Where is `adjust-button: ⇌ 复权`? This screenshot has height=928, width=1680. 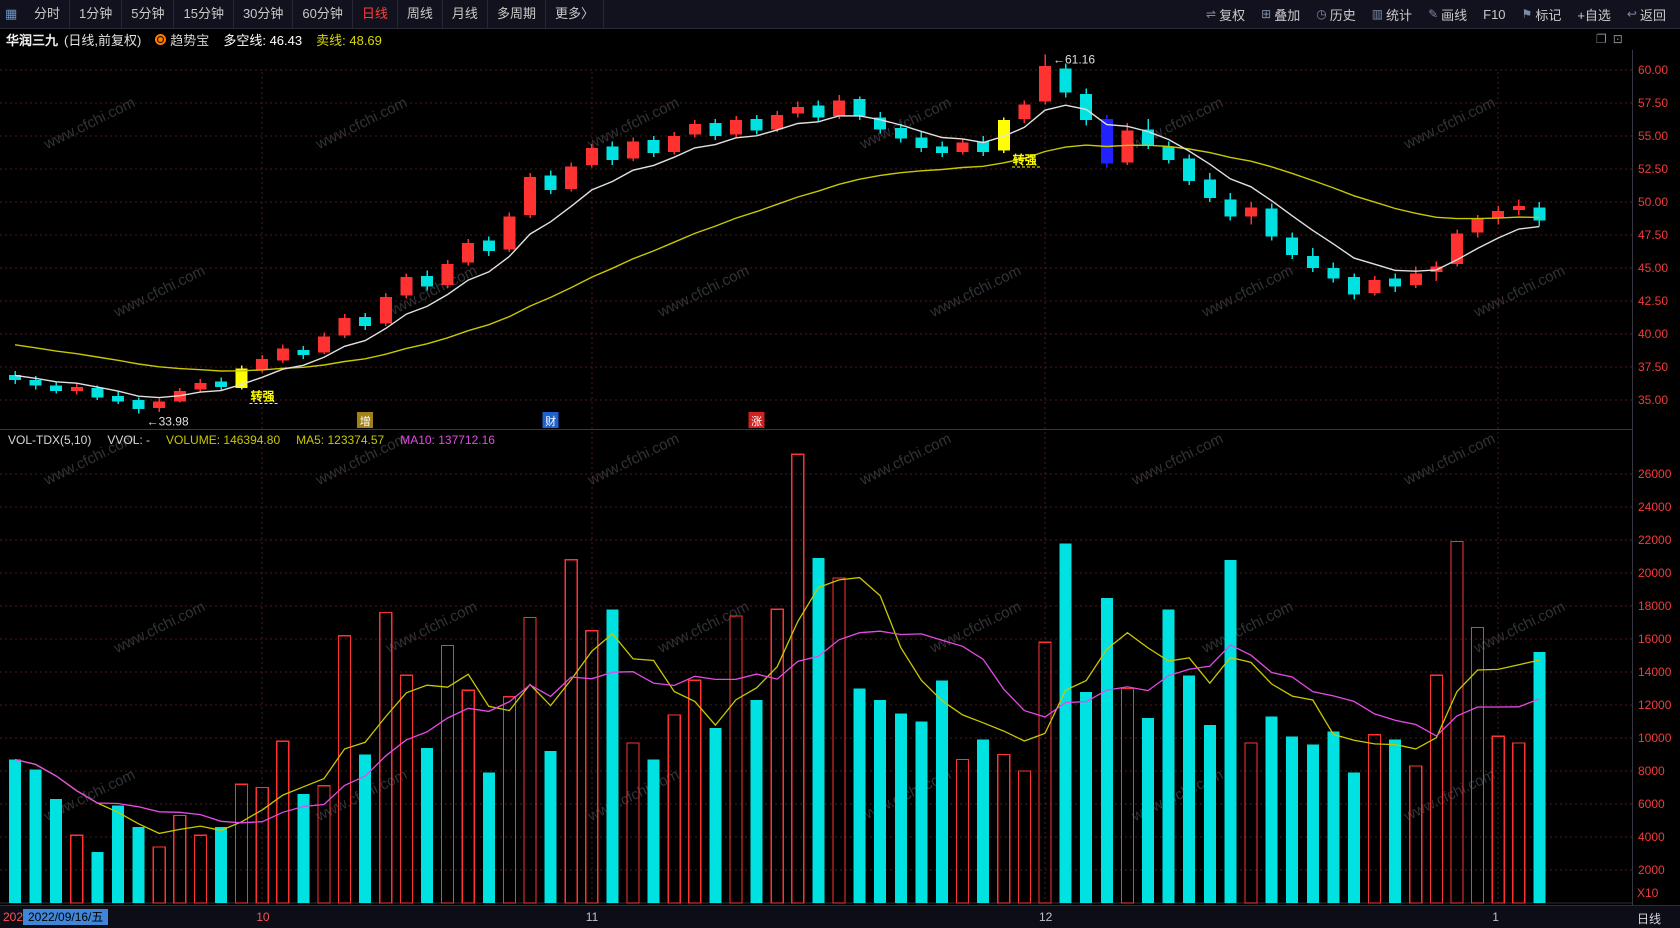 adjust-button: ⇌ 复权 is located at coordinates (1225, 14).